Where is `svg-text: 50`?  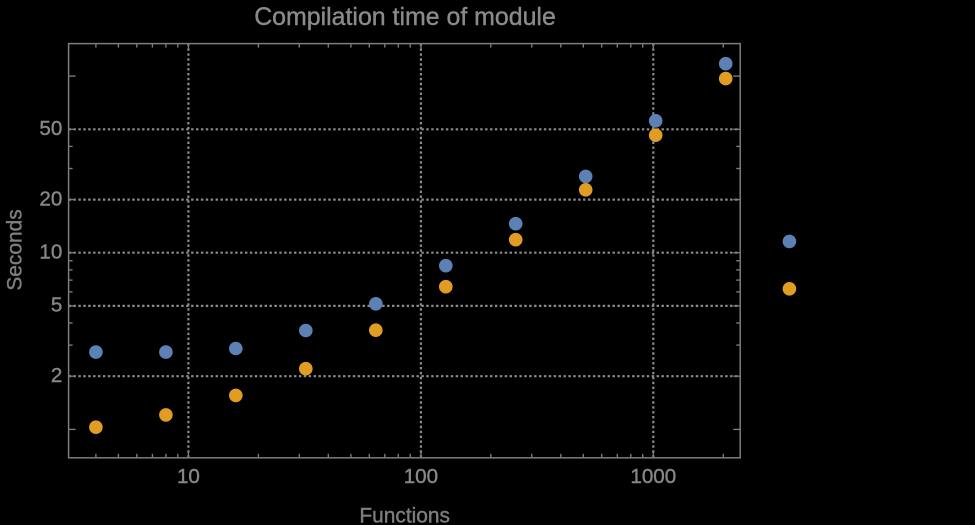 svg-text: 50 is located at coordinates (50, 128).